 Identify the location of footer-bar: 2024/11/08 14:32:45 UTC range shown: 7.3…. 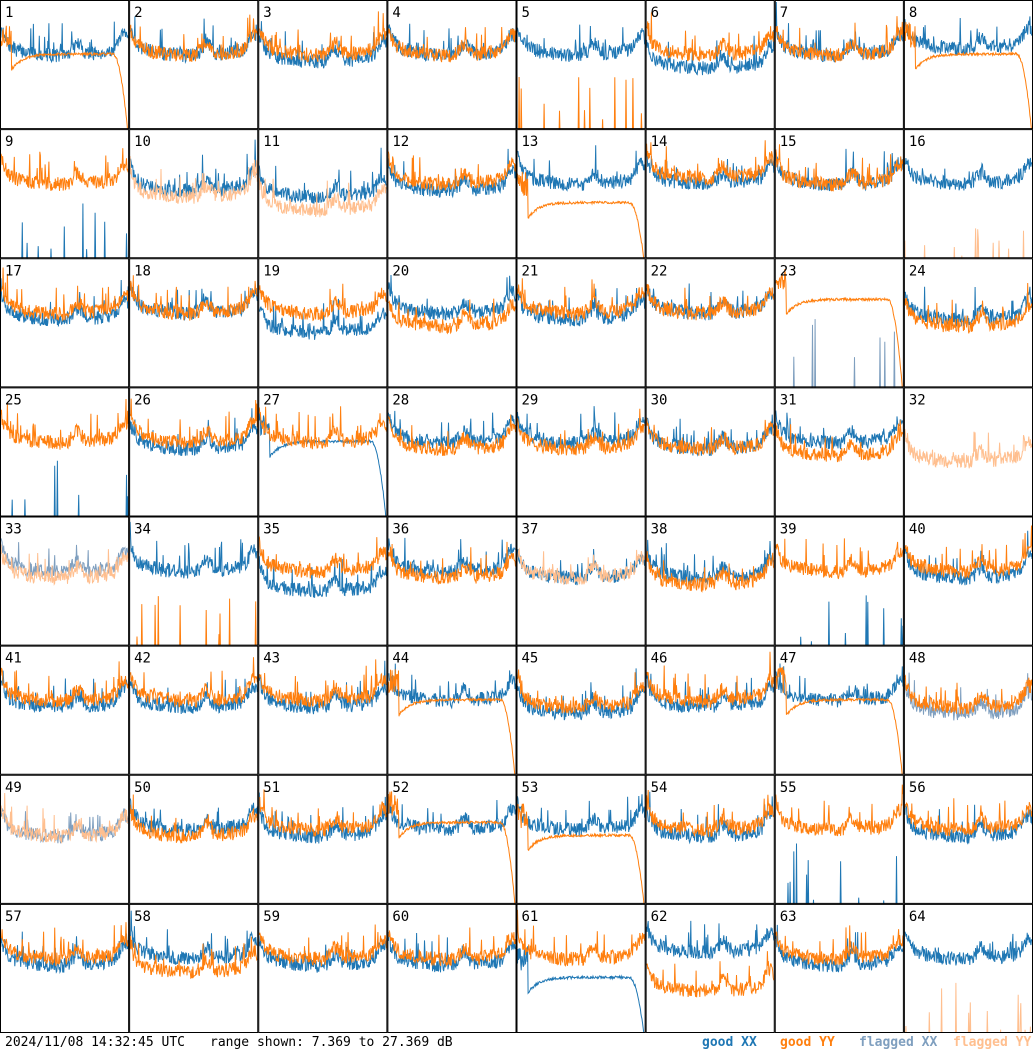
(516, 1043).